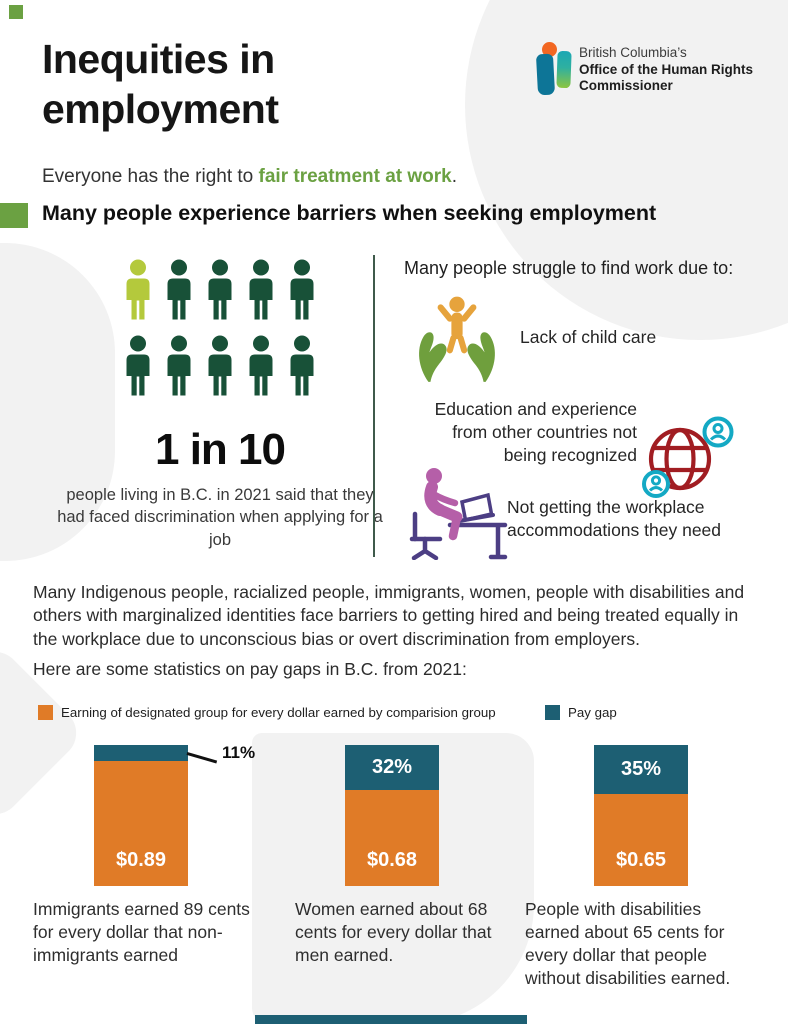 This screenshot has height=1024, width=788. I want to click on gap-percent-label: 11%, so click(239, 752).